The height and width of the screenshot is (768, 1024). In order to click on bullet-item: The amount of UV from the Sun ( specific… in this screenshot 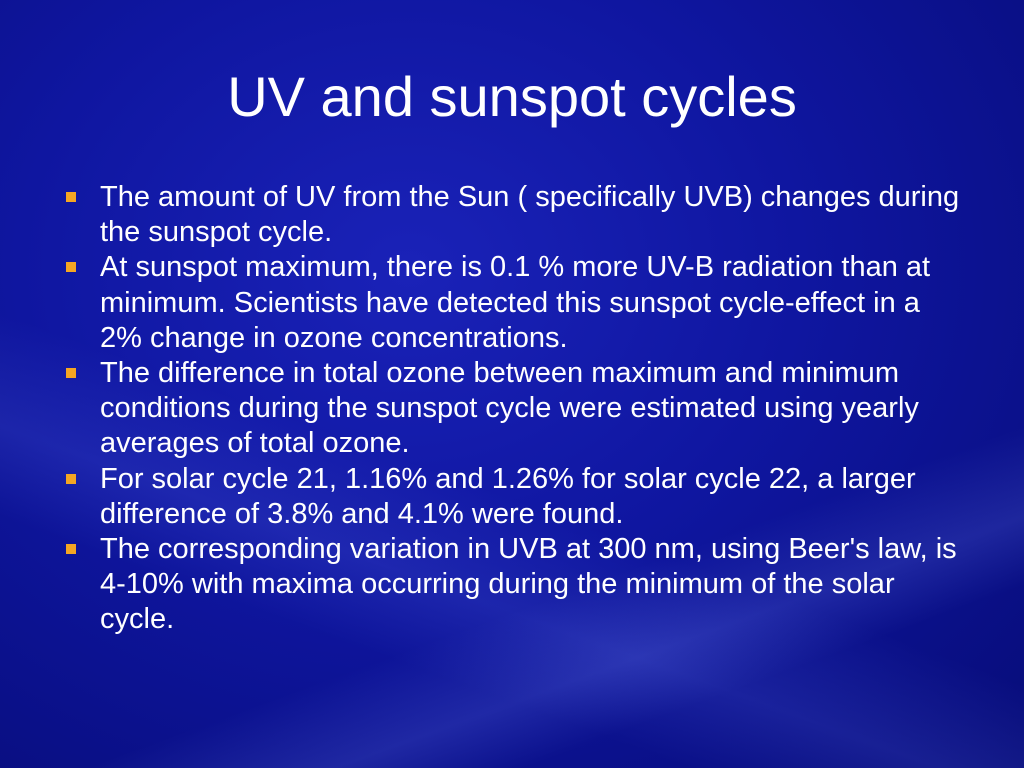, I will do `click(513, 215)`.